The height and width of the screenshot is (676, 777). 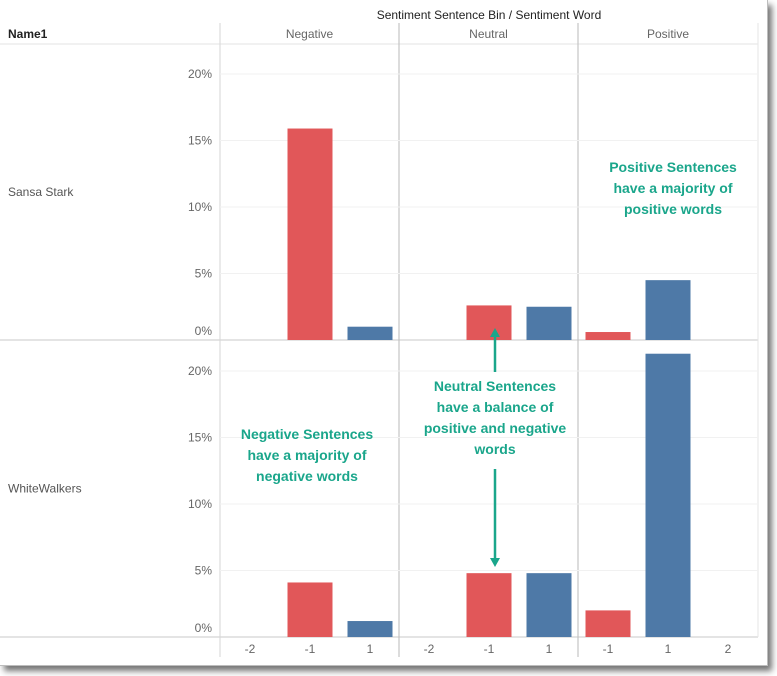 I want to click on chart-title: Sentiment Sentence Bin / Sentiment Word, so click(x=489, y=15).